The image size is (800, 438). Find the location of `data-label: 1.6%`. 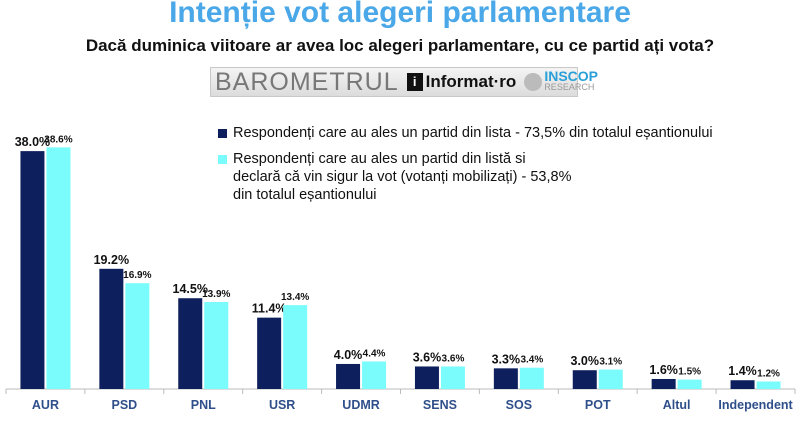

data-label: 1.6% is located at coordinates (663, 370).